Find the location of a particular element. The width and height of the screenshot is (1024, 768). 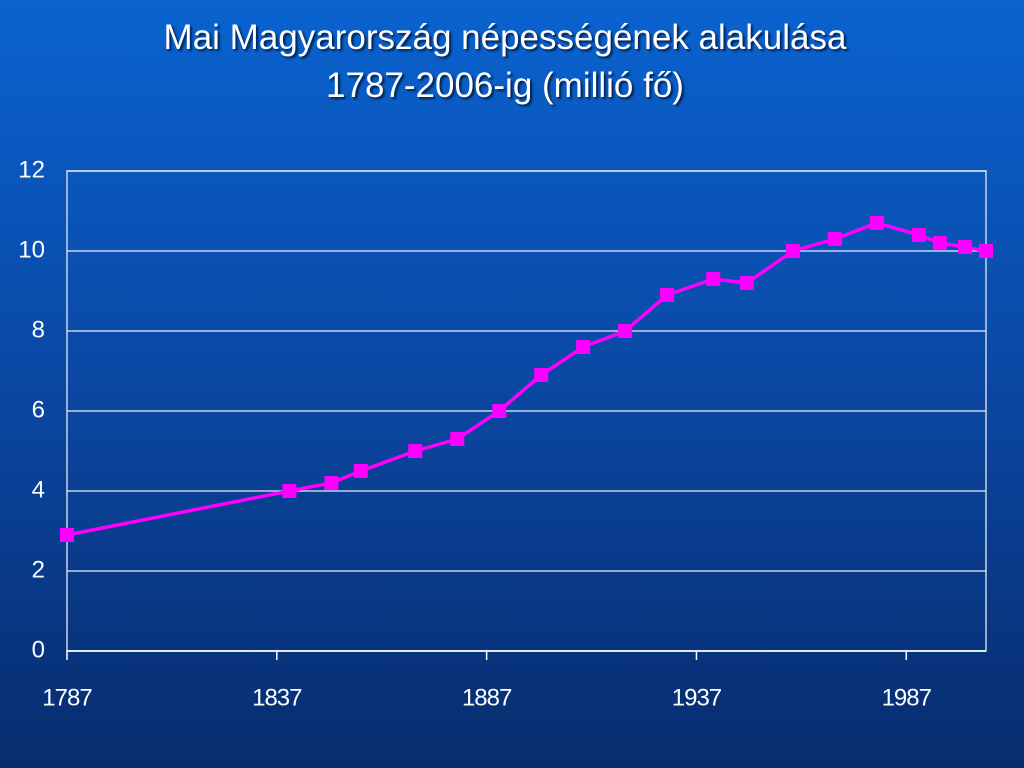

y-tick-label: 2 is located at coordinates (38, 569).